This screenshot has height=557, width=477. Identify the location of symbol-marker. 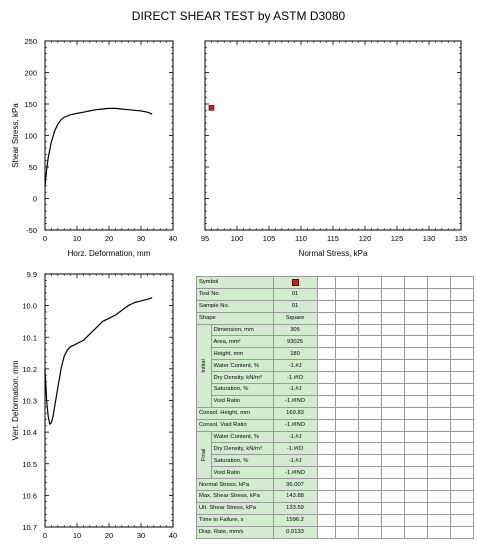
(295, 282).